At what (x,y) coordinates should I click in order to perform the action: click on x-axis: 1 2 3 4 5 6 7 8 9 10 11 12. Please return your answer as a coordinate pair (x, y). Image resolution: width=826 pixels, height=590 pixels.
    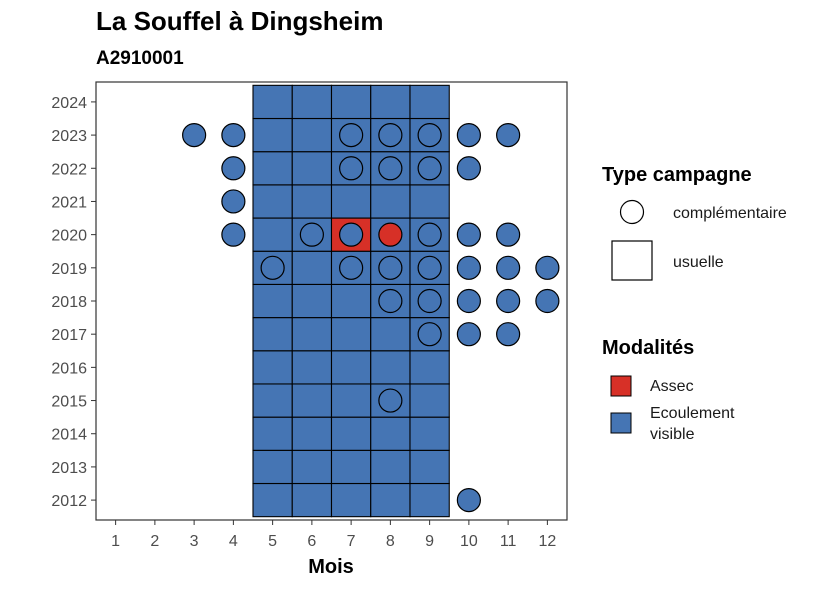
    Looking at the image, I should click on (333, 535).